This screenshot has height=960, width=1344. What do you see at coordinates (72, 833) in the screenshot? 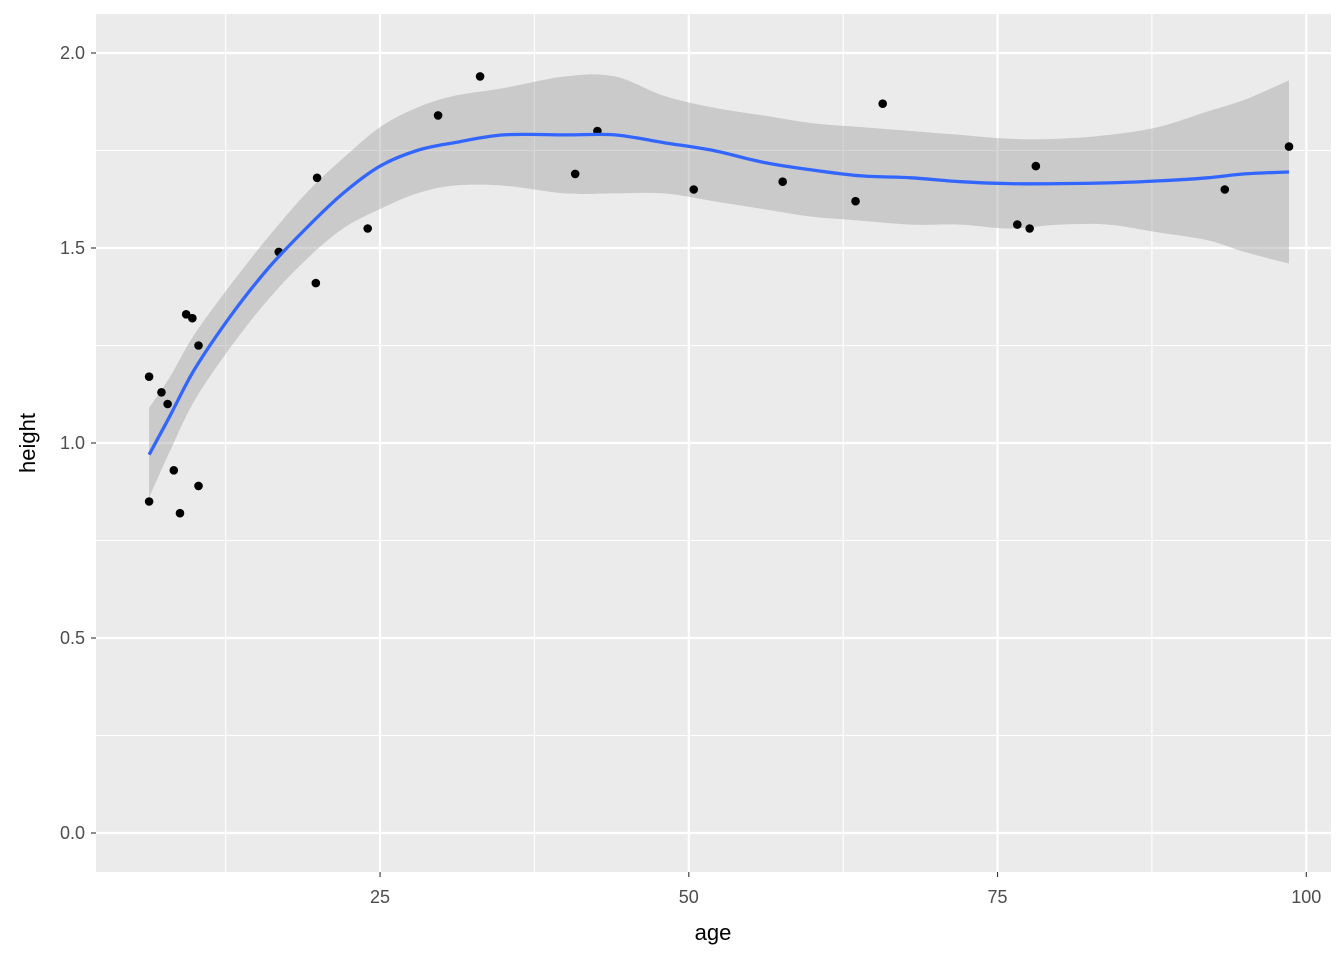
I see `y-tick-label: 0.0` at bounding box center [72, 833].